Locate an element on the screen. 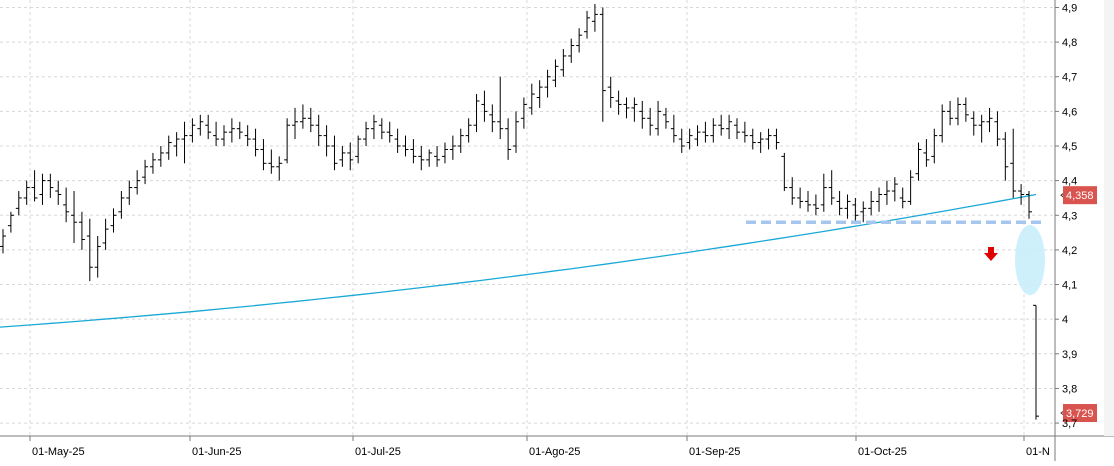 The height and width of the screenshot is (466, 1114). price-tag-label: 3,729 is located at coordinates (1080, 414).